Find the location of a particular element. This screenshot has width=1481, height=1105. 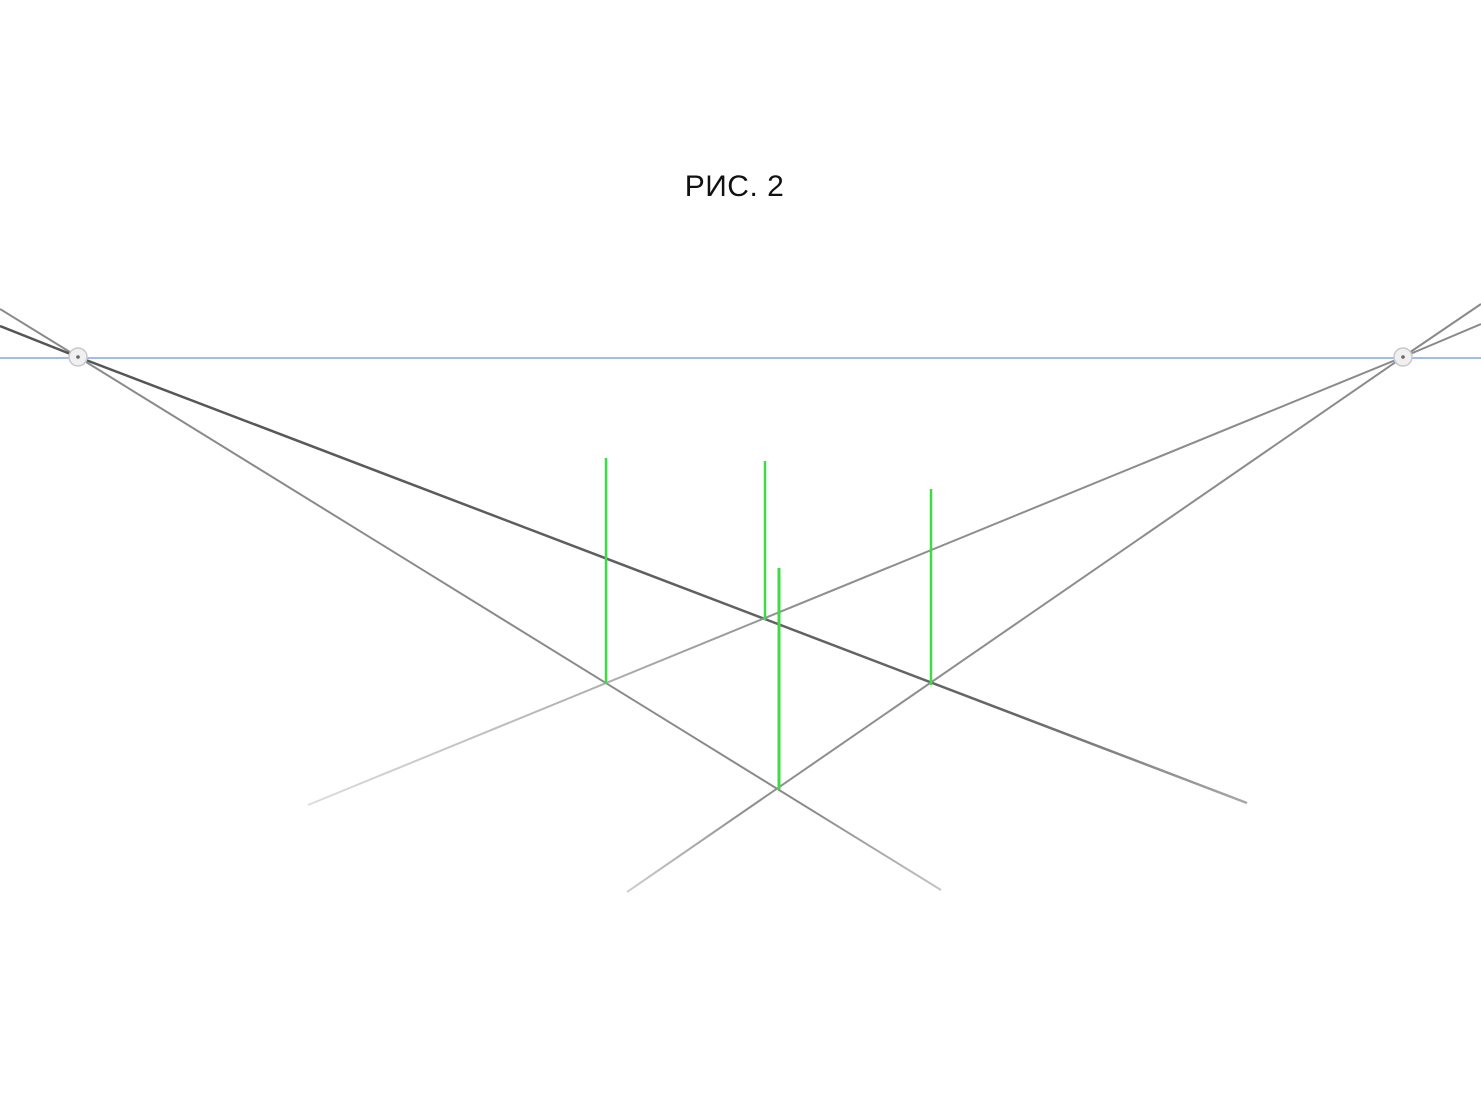

perspective-line-left-upper-extension is located at coordinates (39, 333).